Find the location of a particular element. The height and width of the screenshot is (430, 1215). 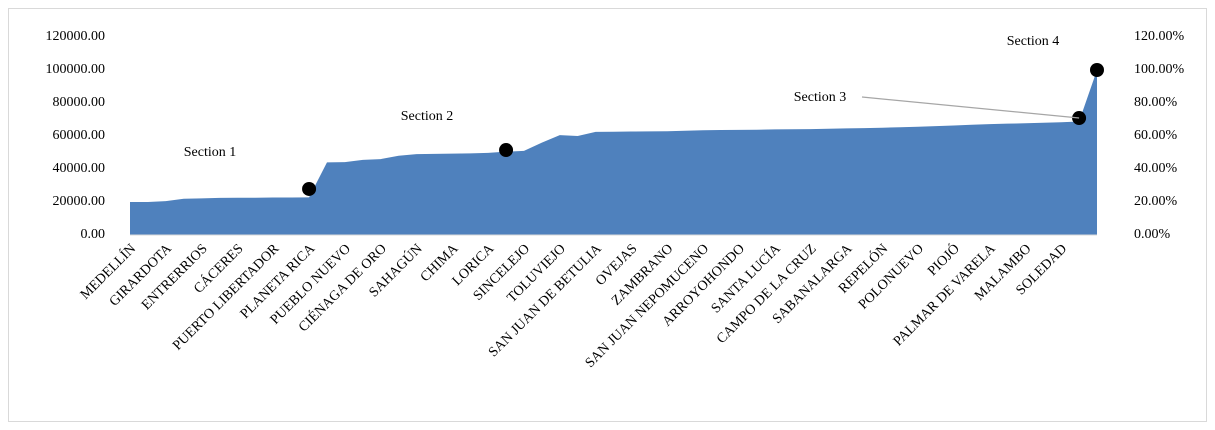

y-tick-label: 0.00 is located at coordinates (93, 234).